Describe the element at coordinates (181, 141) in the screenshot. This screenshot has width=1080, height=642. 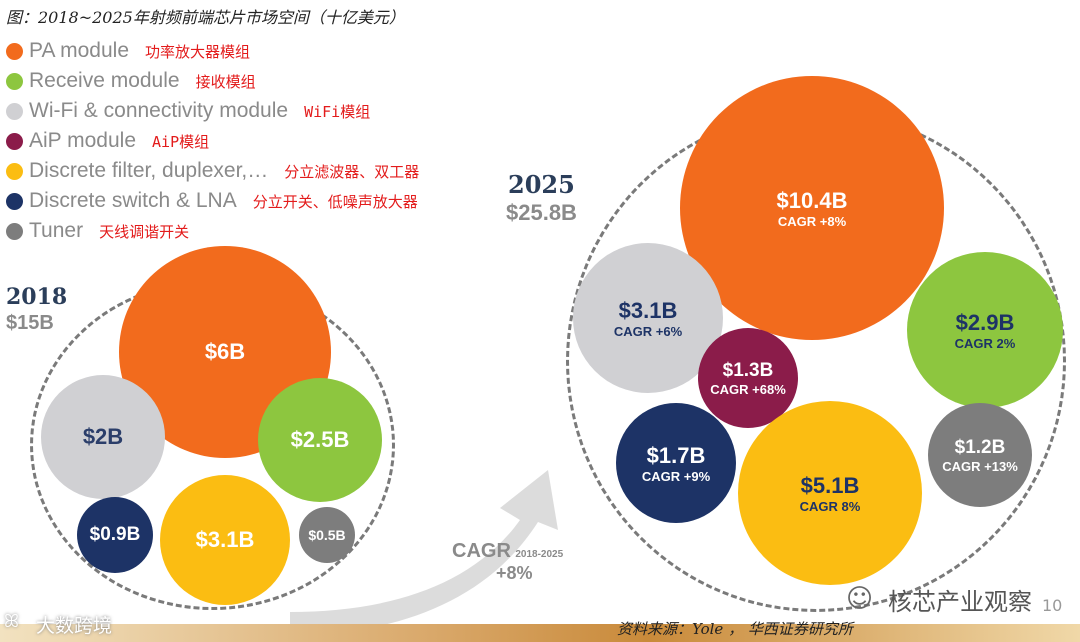
I see `legend-label-cn: AiP模组` at that location.